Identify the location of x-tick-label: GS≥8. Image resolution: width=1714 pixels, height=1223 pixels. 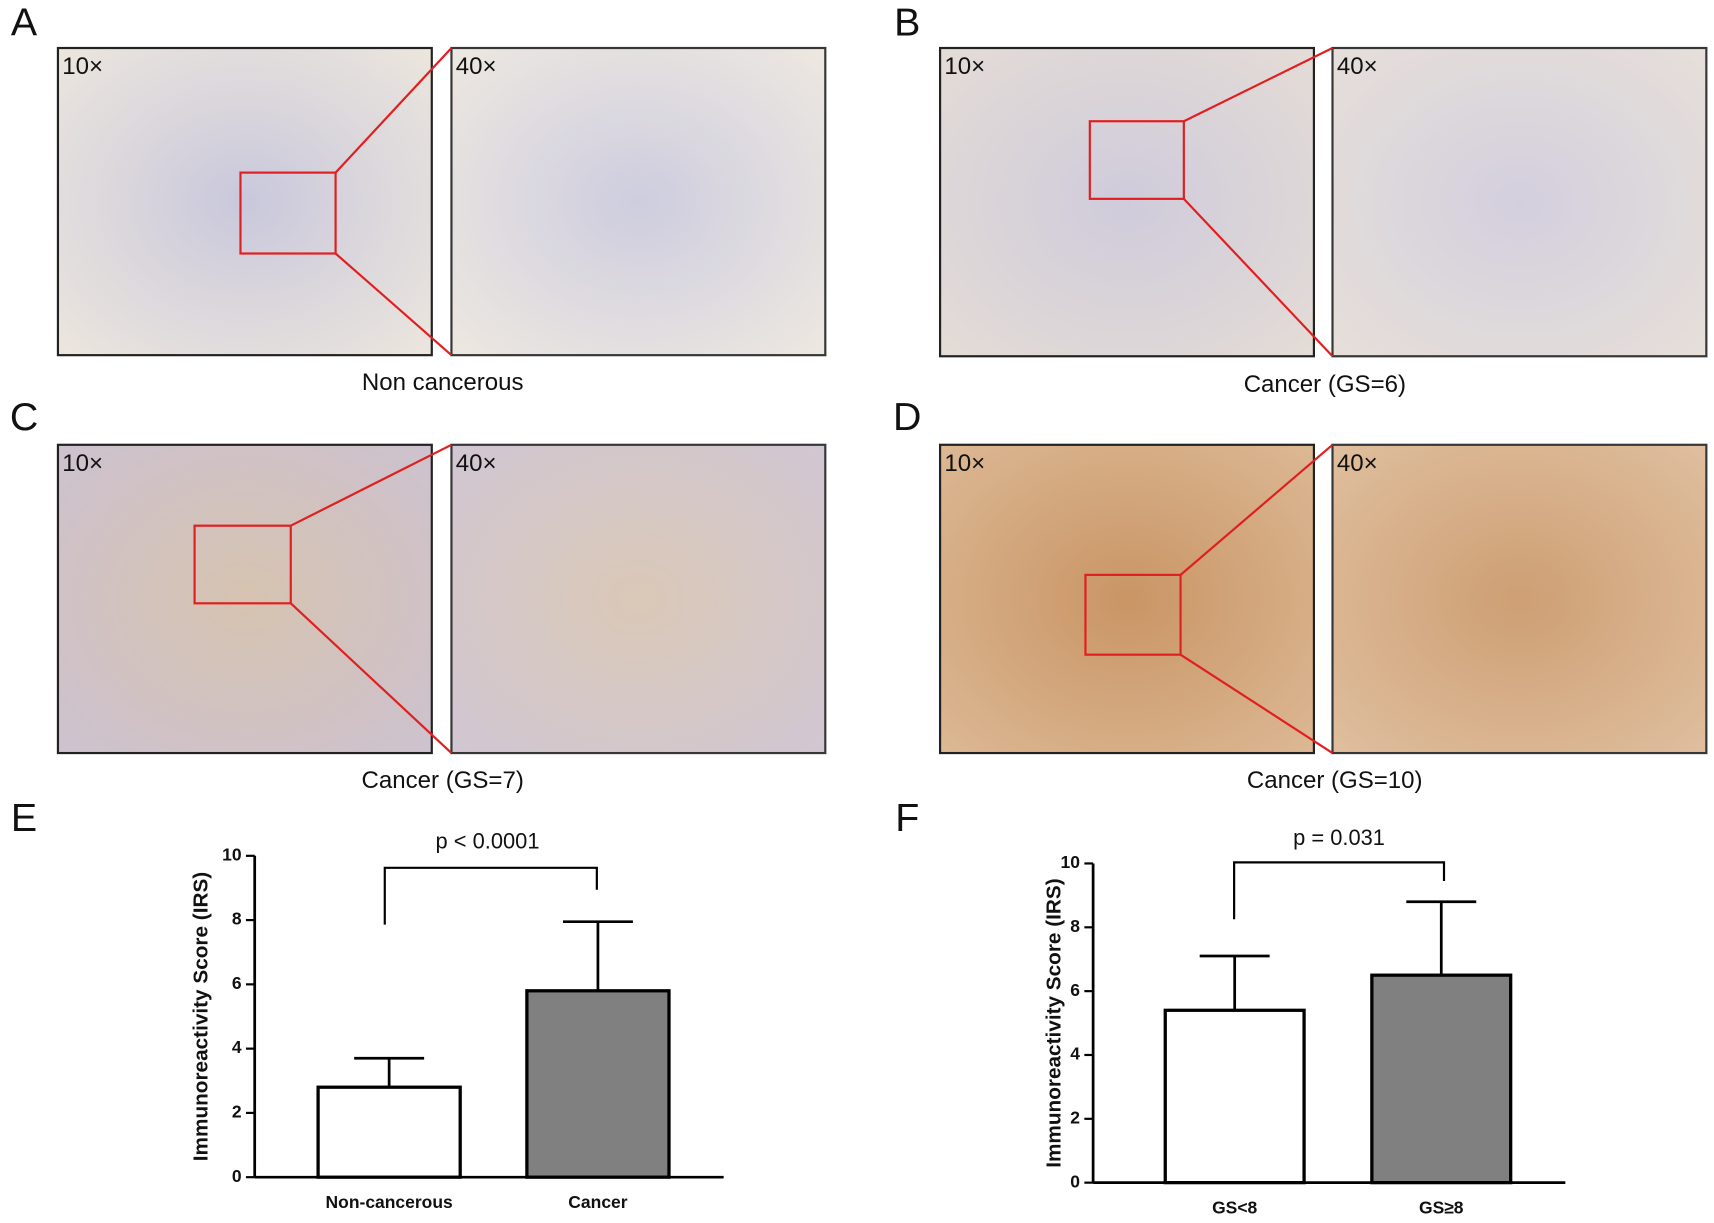
(1441, 1208).